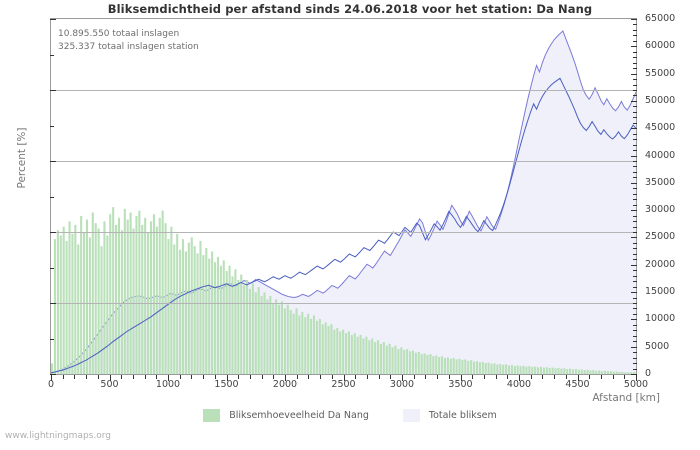  Describe the element at coordinates (286, 415) in the screenshot. I see `legend-bliksemhoeveelheid: Bliksemhoeveelheid Da Nang` at that location.